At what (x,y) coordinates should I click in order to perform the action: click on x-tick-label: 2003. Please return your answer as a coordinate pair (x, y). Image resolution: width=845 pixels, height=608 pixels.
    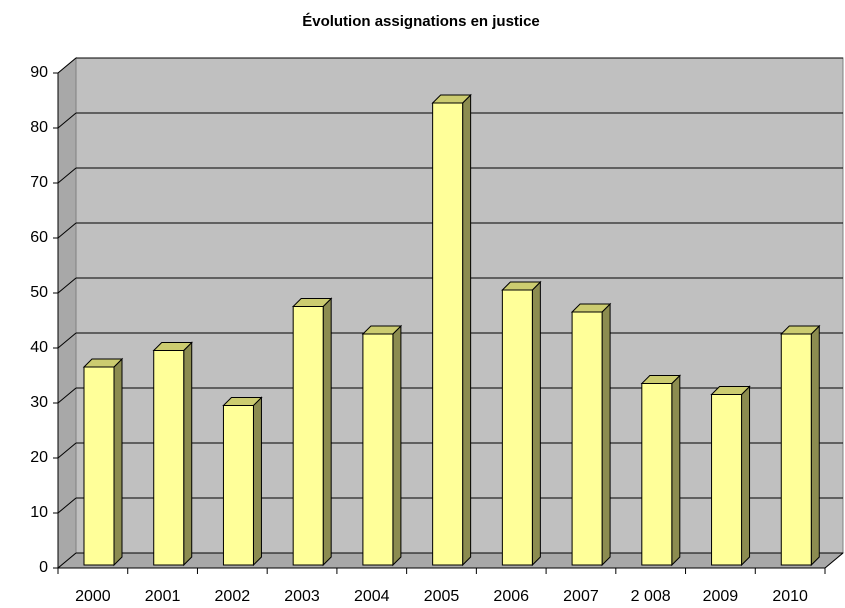
    Looking at the image, I should click on (302, 596).